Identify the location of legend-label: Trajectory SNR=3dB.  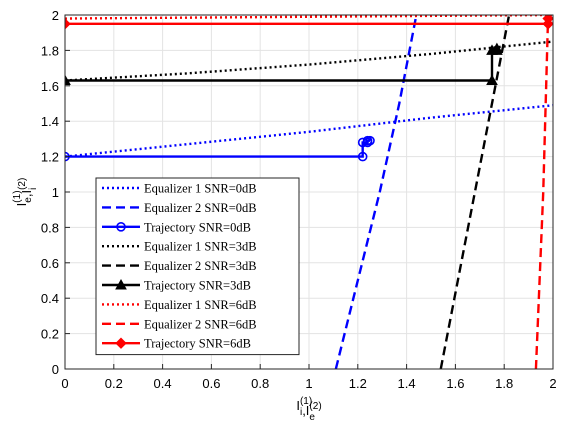
(197, 286).